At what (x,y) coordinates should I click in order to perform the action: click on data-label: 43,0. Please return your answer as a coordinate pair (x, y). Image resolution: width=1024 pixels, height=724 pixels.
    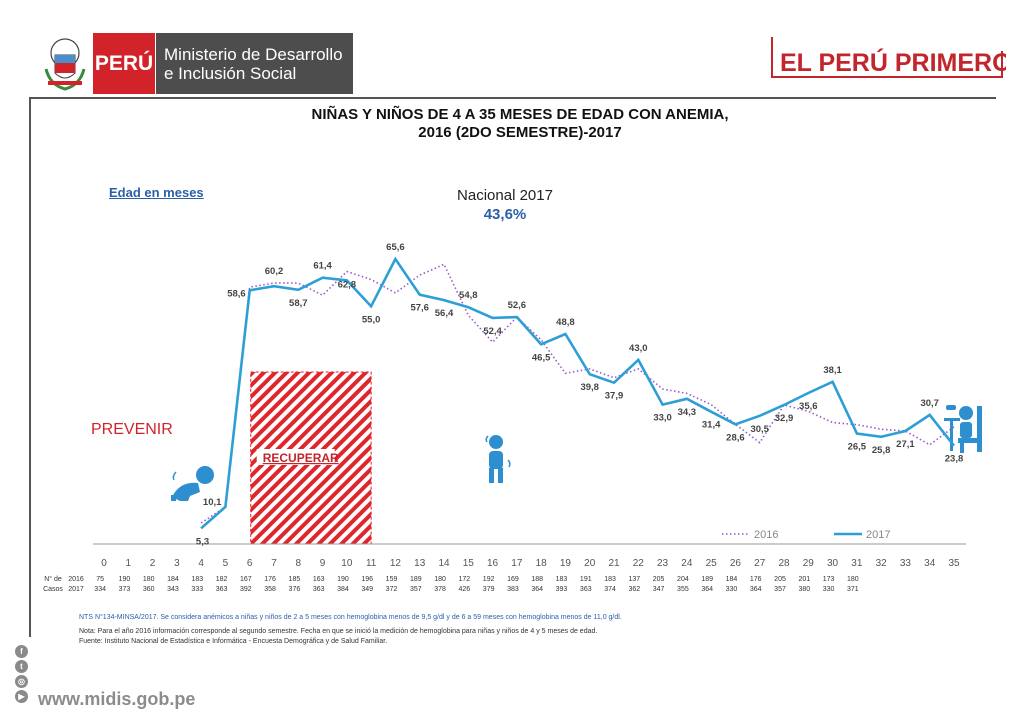
    Looking at the image, I should click on (638, 348).